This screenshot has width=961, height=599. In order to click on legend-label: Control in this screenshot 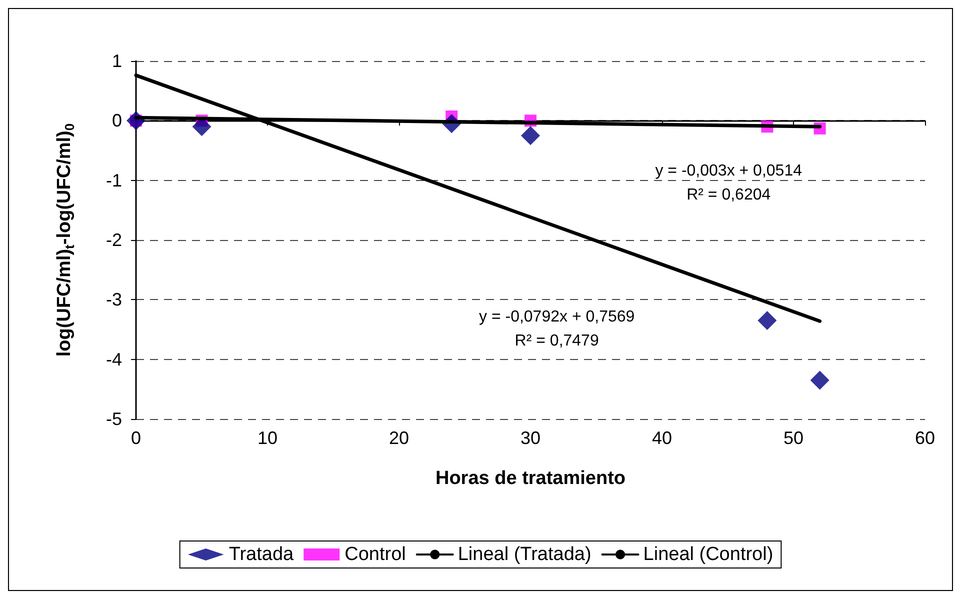, I will do `click(375, 554)`.